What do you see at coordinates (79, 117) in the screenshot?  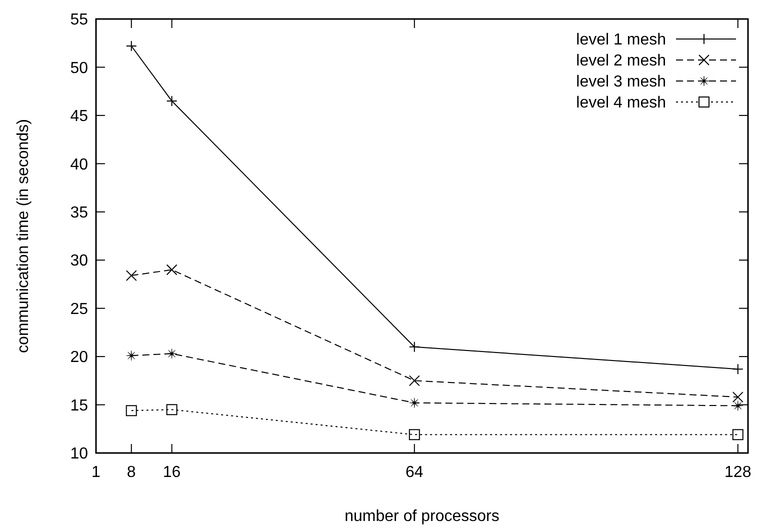 I see `y-tick-label: 45` at bounding box center [79, 117].